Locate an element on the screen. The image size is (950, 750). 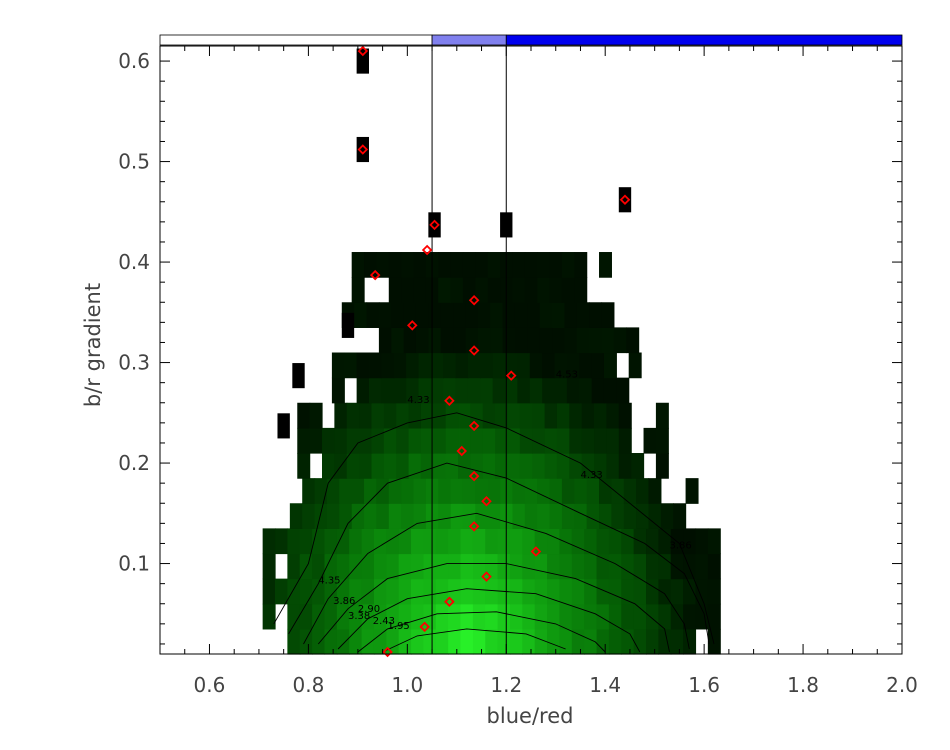
contour-label: 4.33 is located at coordinates (418, 400).